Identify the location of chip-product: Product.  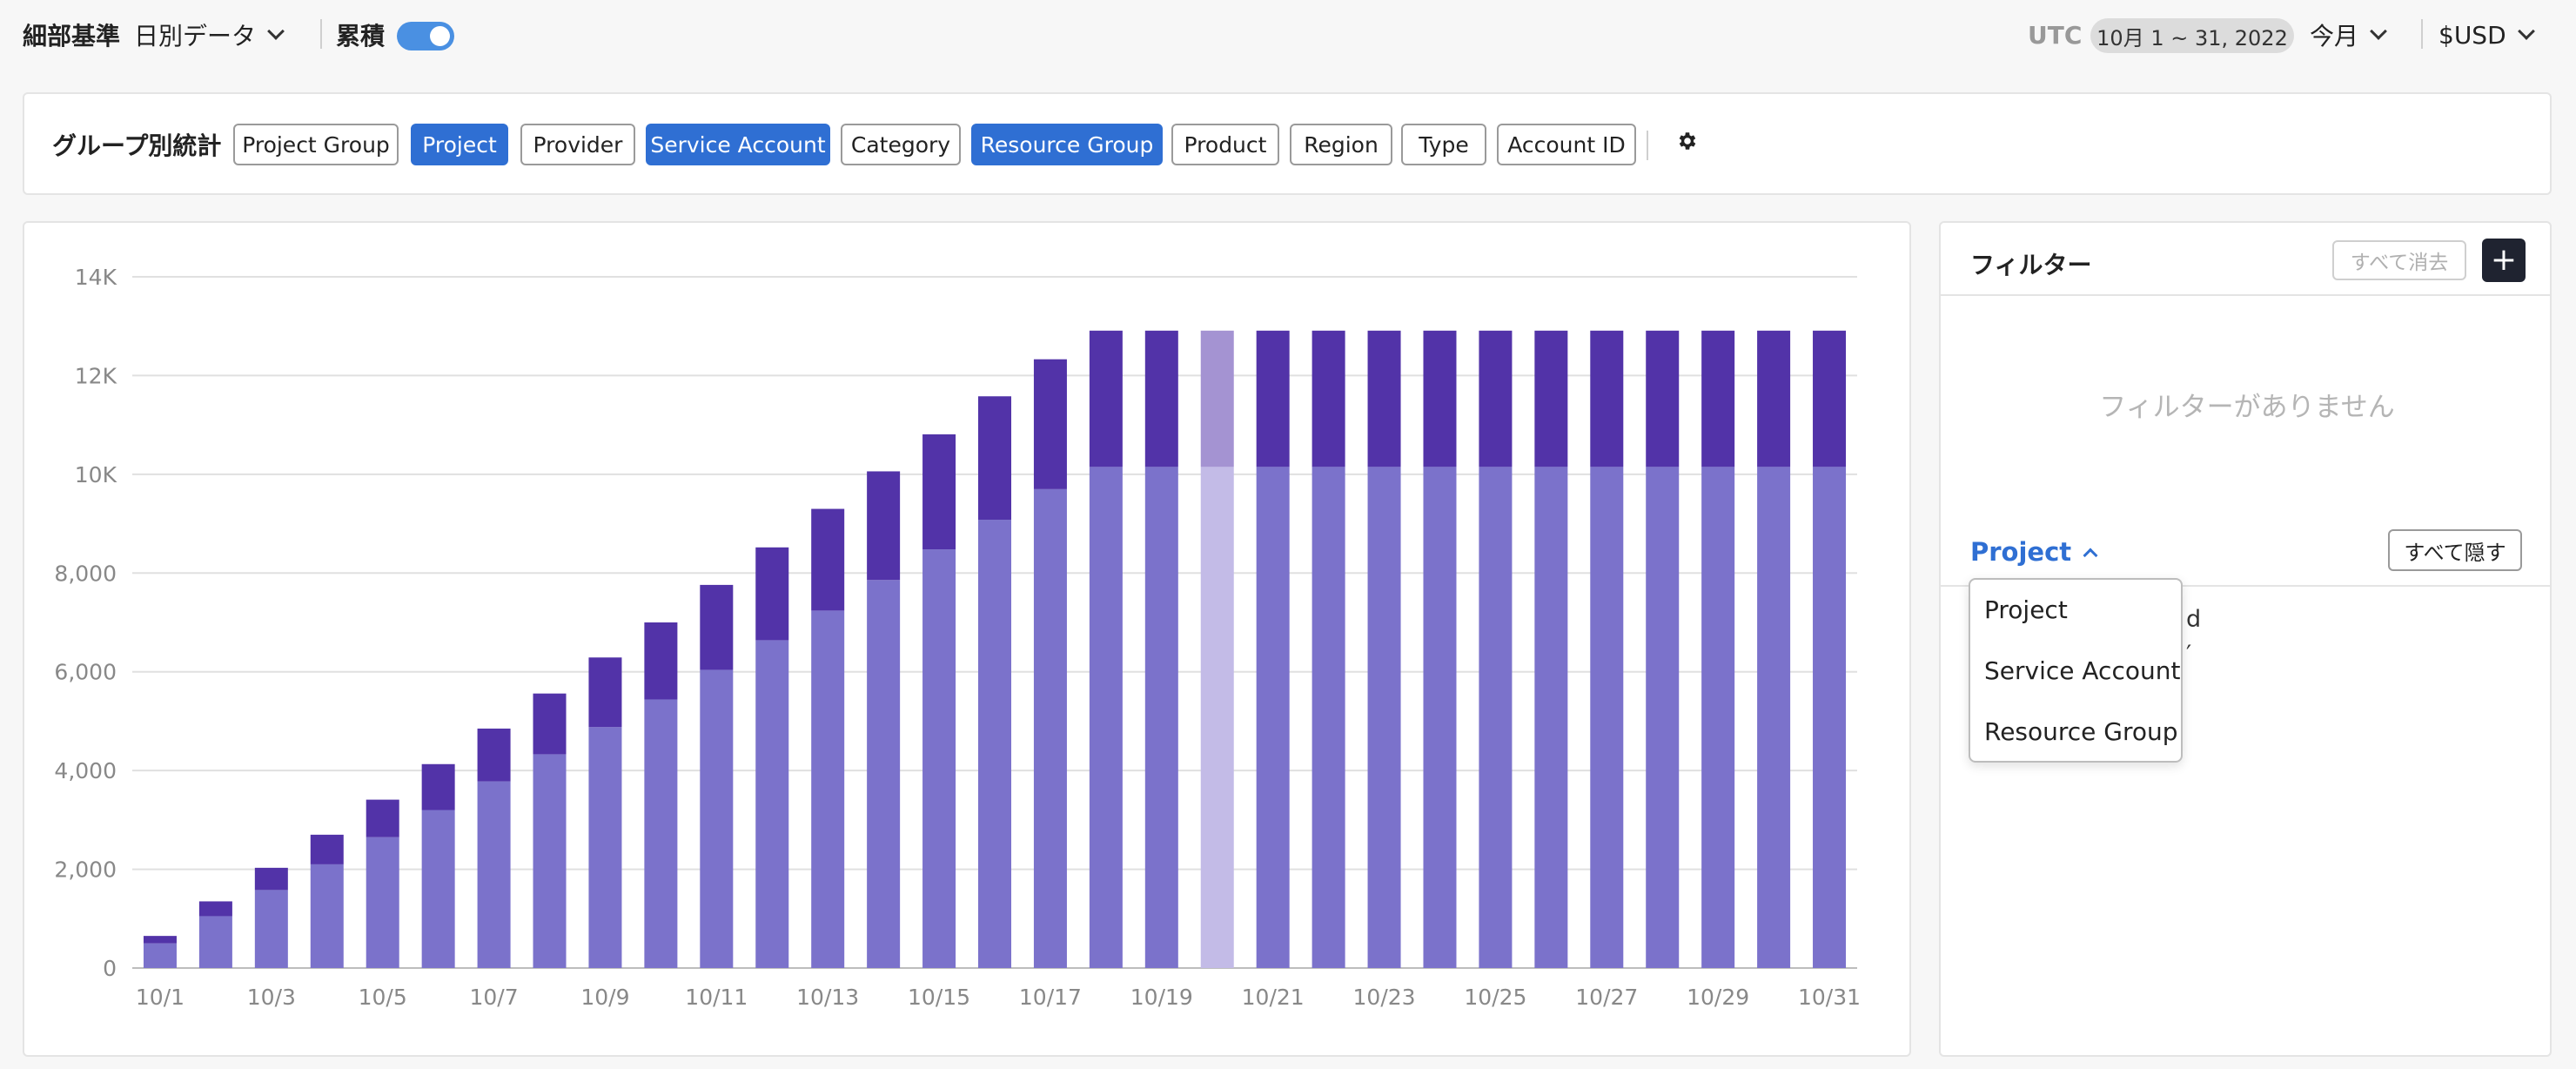
(1225, 145).